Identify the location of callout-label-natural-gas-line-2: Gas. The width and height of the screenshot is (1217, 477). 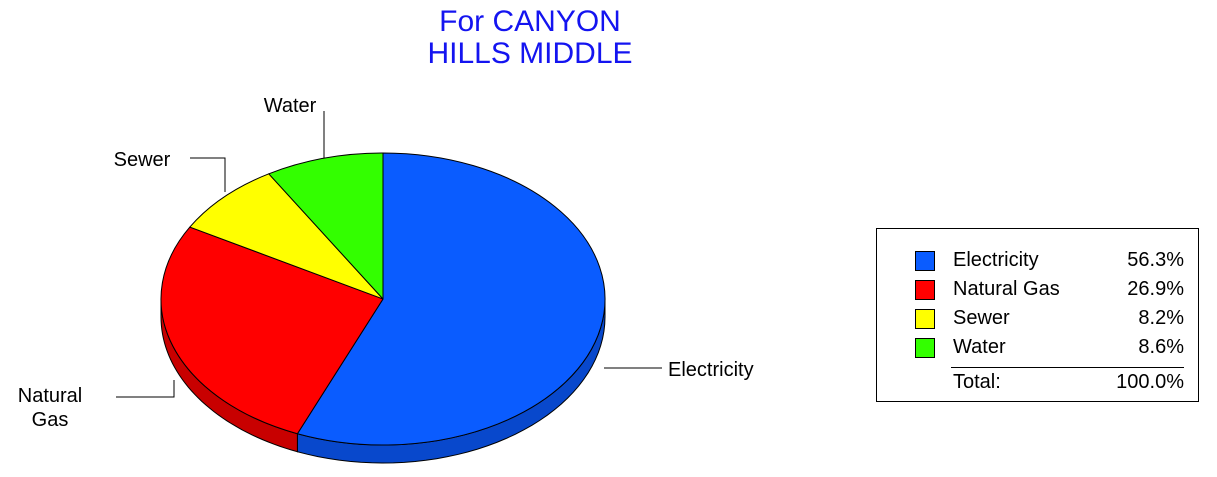
(50, 420).